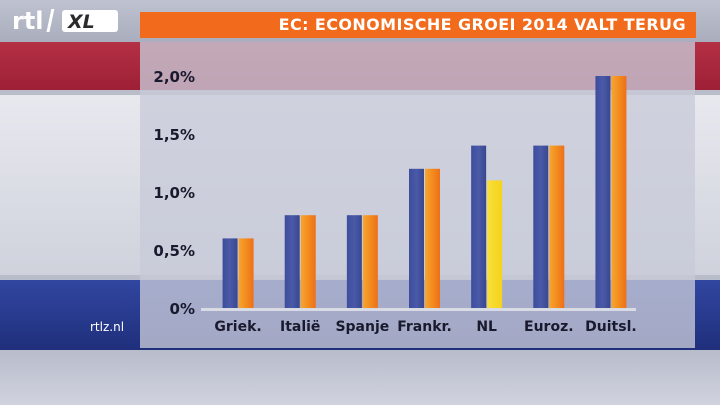  Describe the element at coordinates (486, 327) in the screenshot. I see `x-tick-label: NL` at that location.